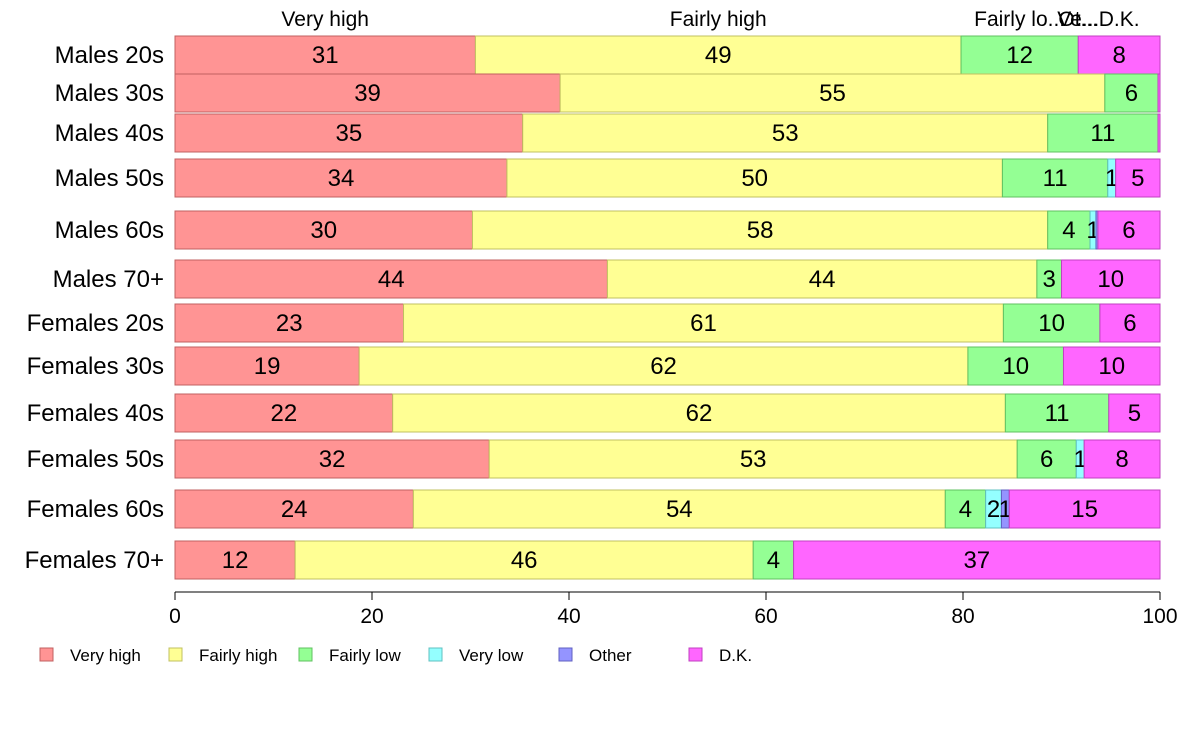  What do you see at coordinates (1084, 509) in the screenshot?
I see `segment-label: 15` at bounding box center [1084, 509].